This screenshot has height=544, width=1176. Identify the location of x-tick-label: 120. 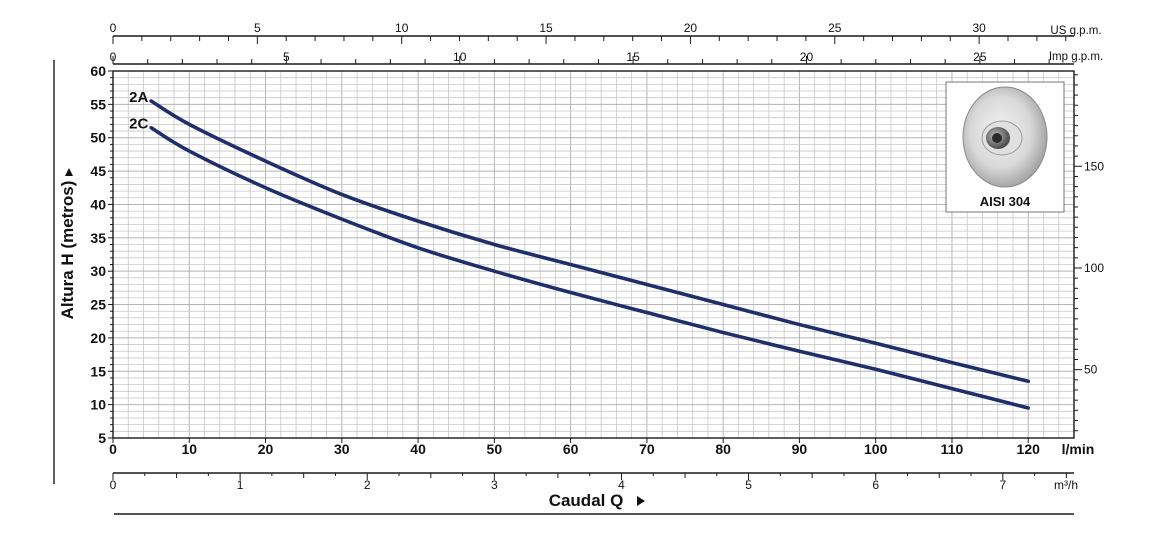
(1029, 449).